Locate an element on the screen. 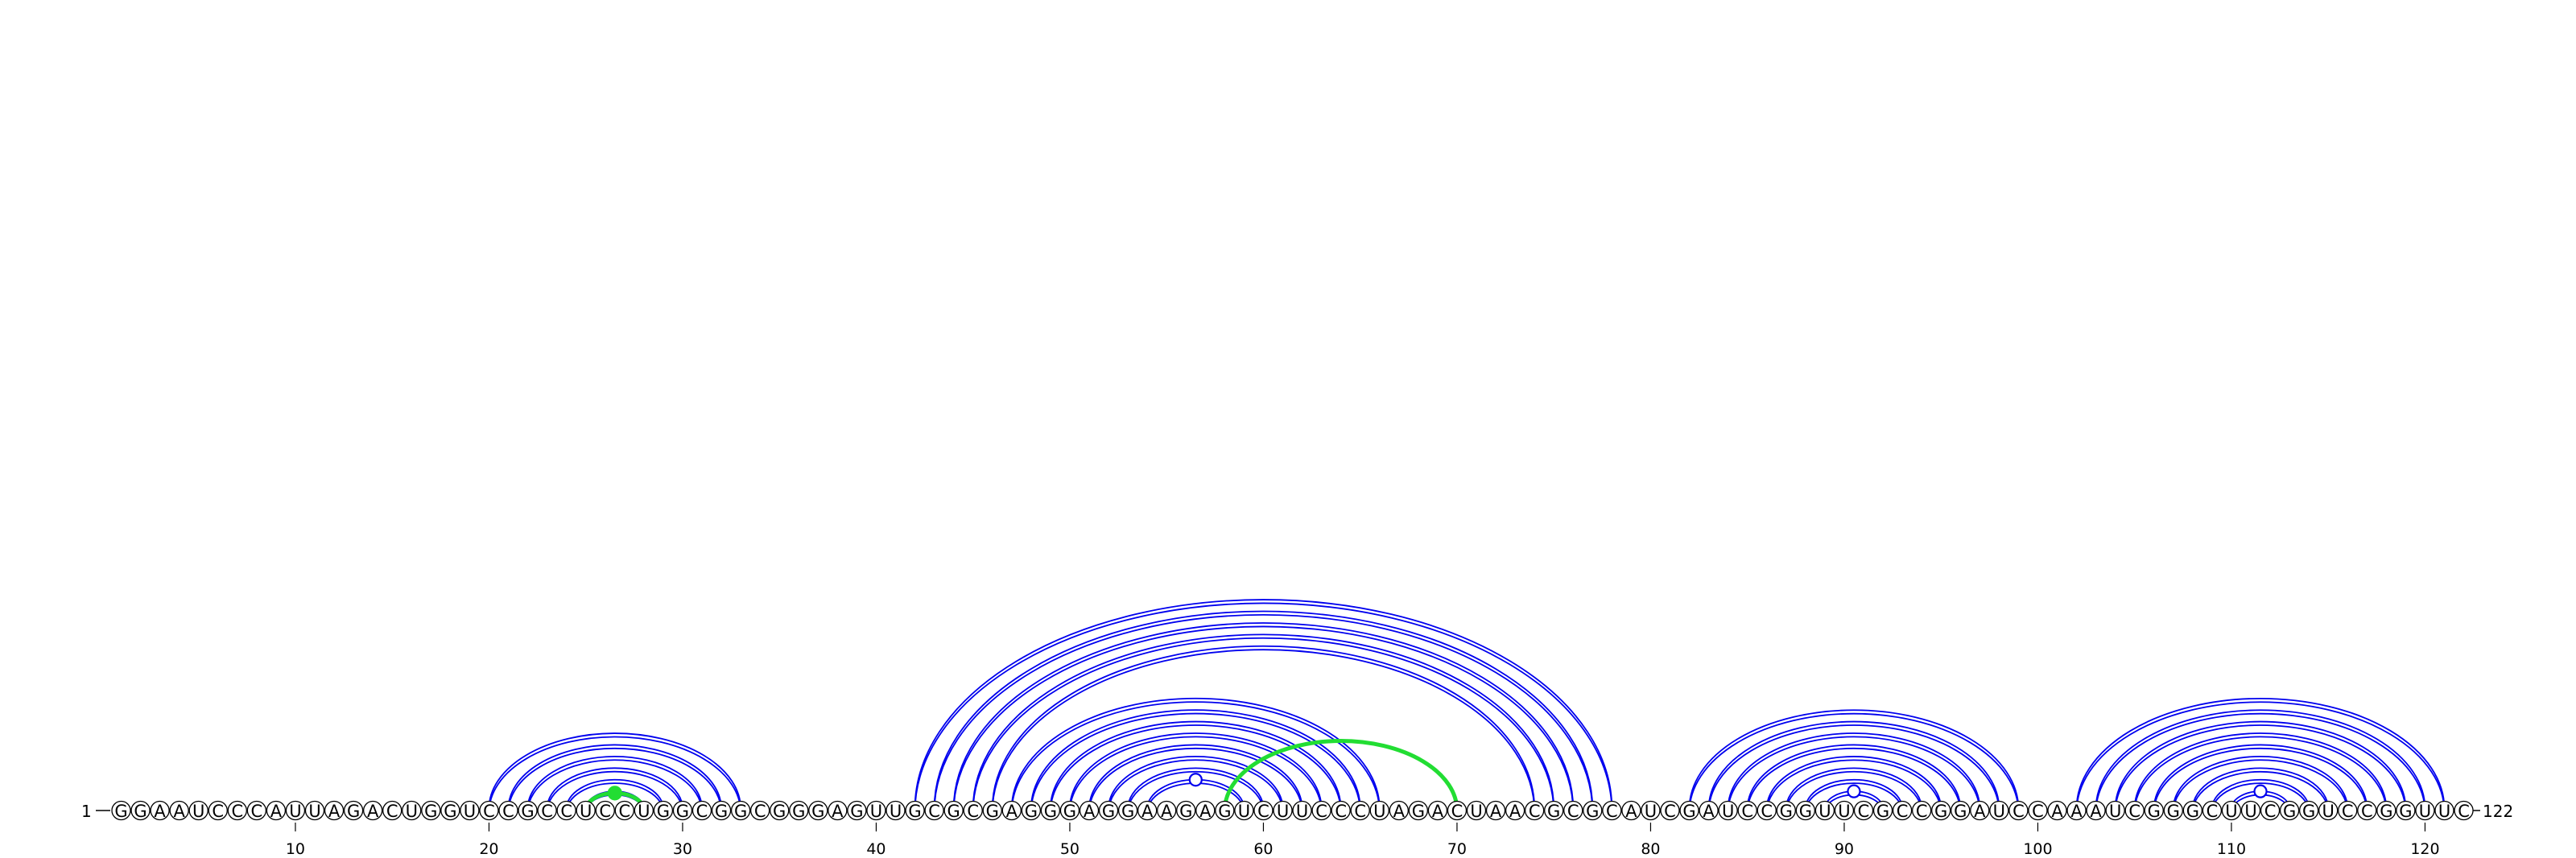 This screenshot has width=2576, height=858. blue-arc-87-94-b is located at coordinates (1854, 791).